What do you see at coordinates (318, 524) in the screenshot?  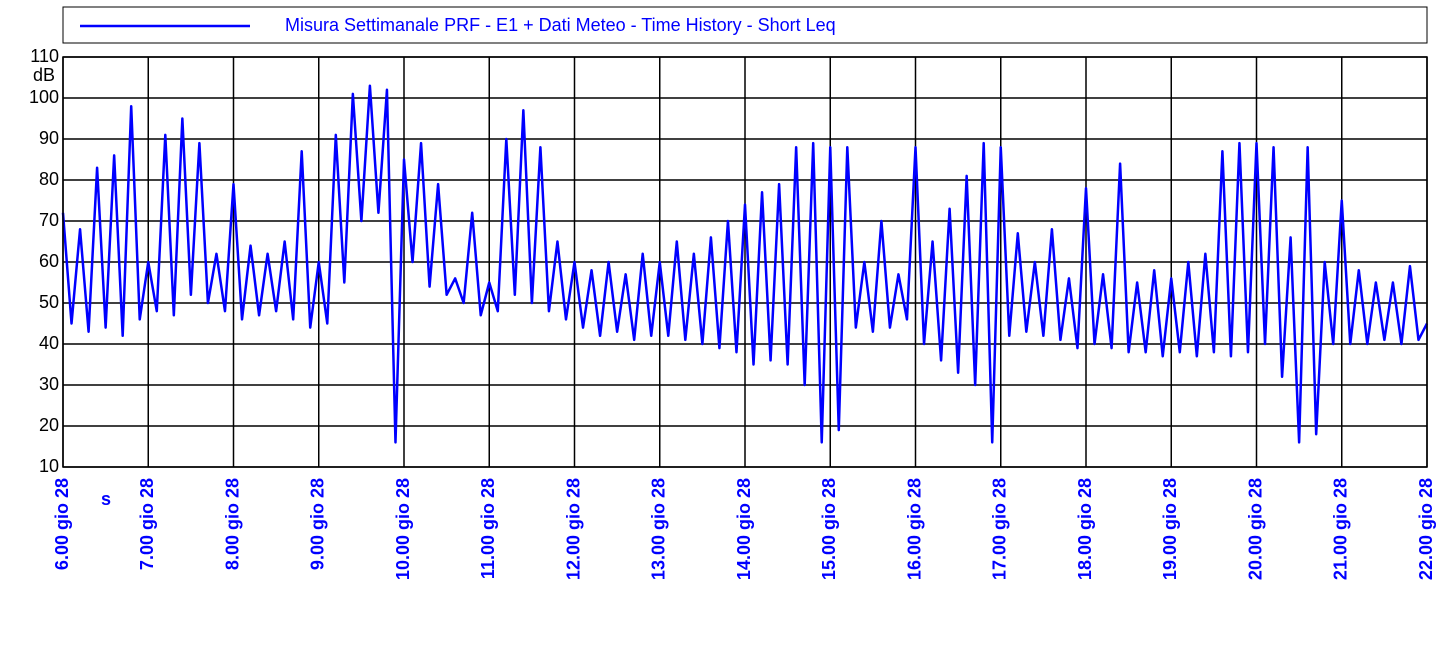 I see `x-tick-label: 9.00 gio 28` at bounding box center [318, 524].